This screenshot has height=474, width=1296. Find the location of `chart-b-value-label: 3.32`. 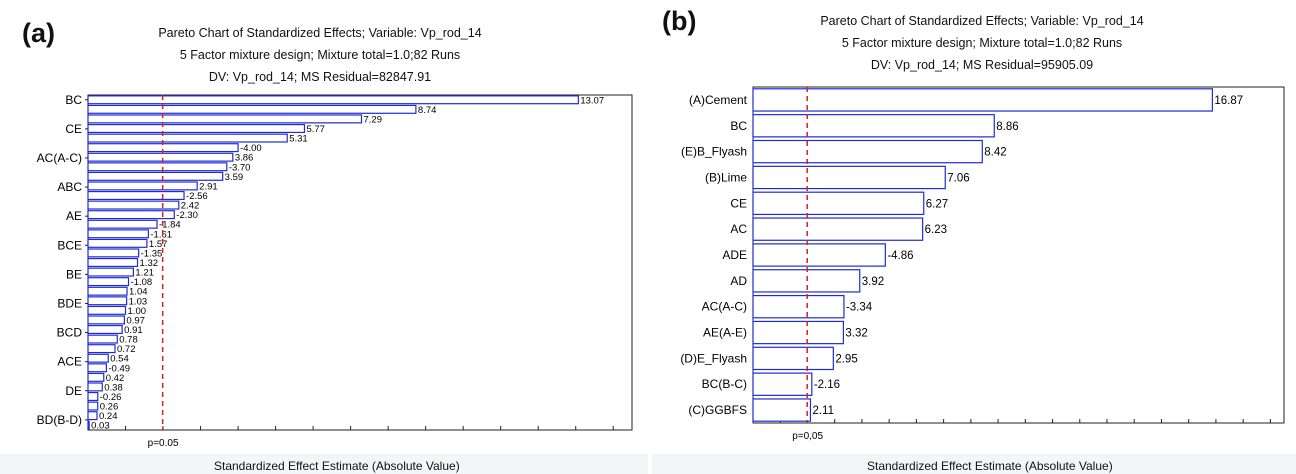

chart-b-value-label: 3.32 is located at coordinates (856, 334).